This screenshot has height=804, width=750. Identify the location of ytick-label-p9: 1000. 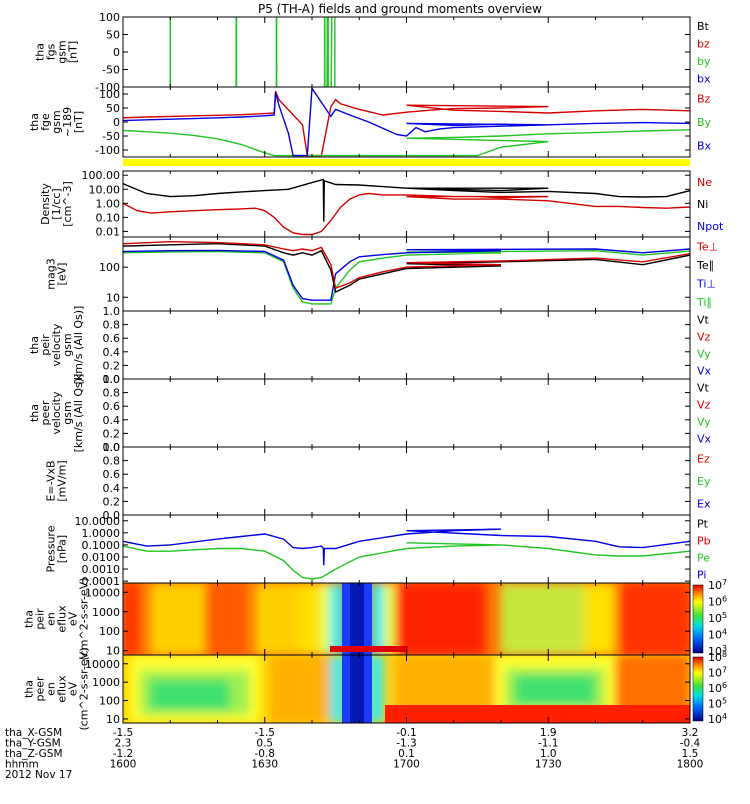
(106, 612).